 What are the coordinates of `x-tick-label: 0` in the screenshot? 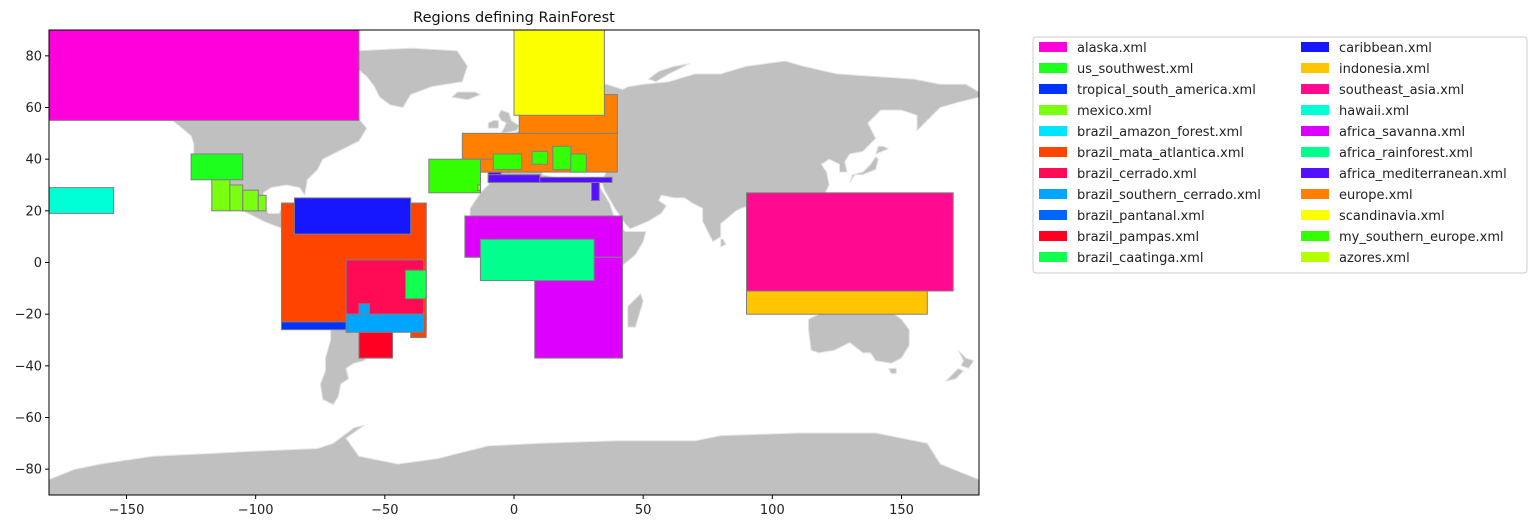 It's located at (514, 510).